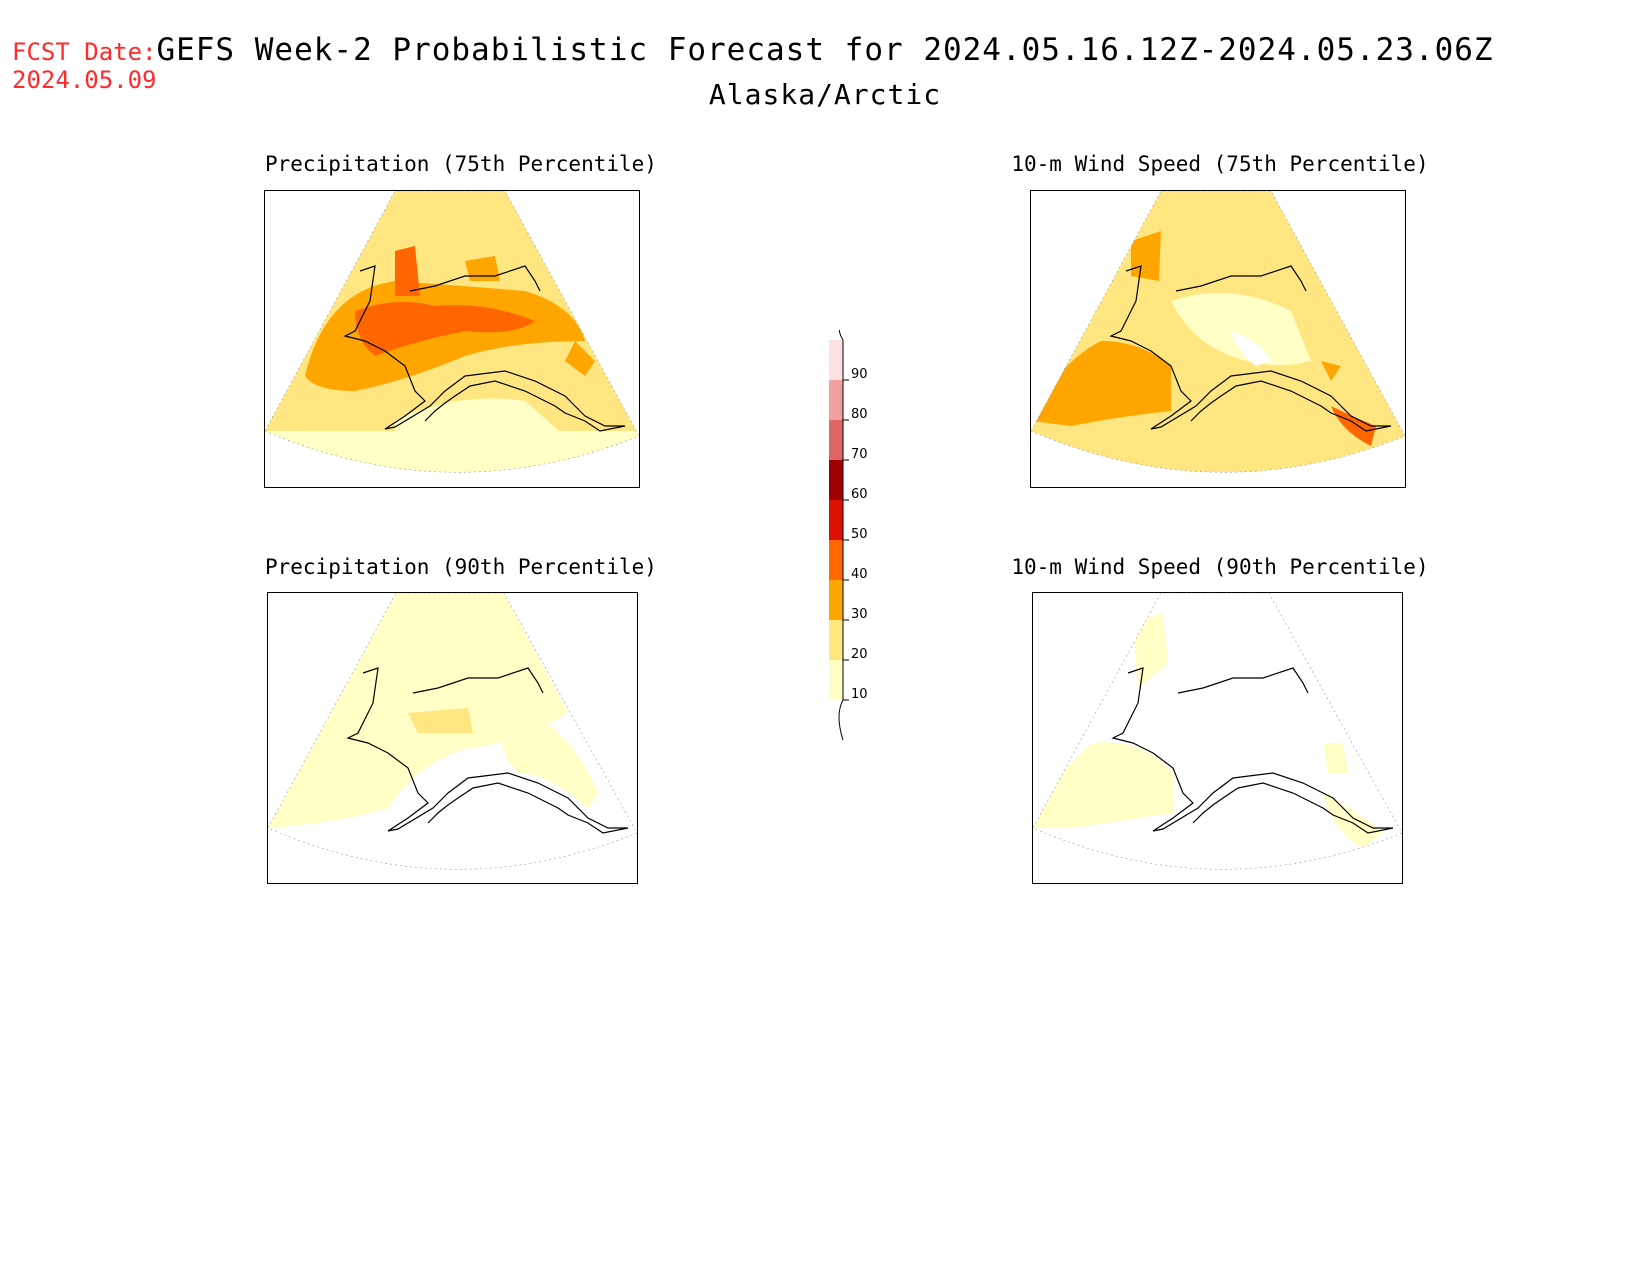 This screenshot has width=1650, height=1275. Describe the element at coordinates (452, 738) in the screenshot. I see `map-precip90` at that location.